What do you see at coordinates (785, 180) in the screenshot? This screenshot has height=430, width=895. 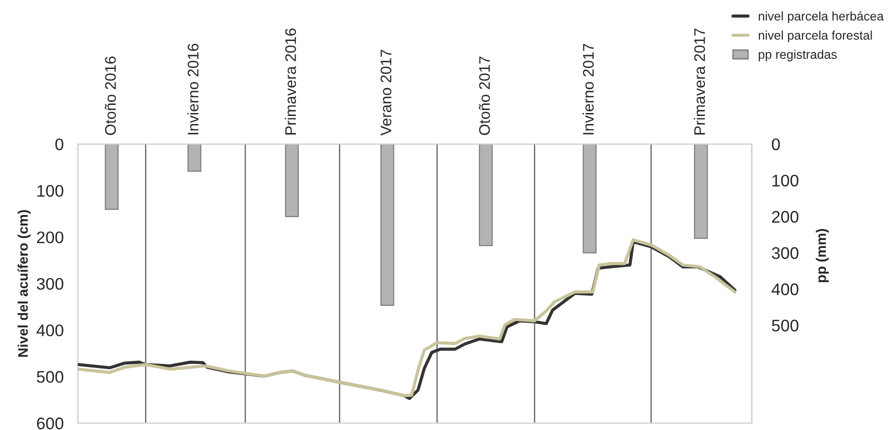 I see `y2-tick-label: 100` at bounding box center [785, 180].